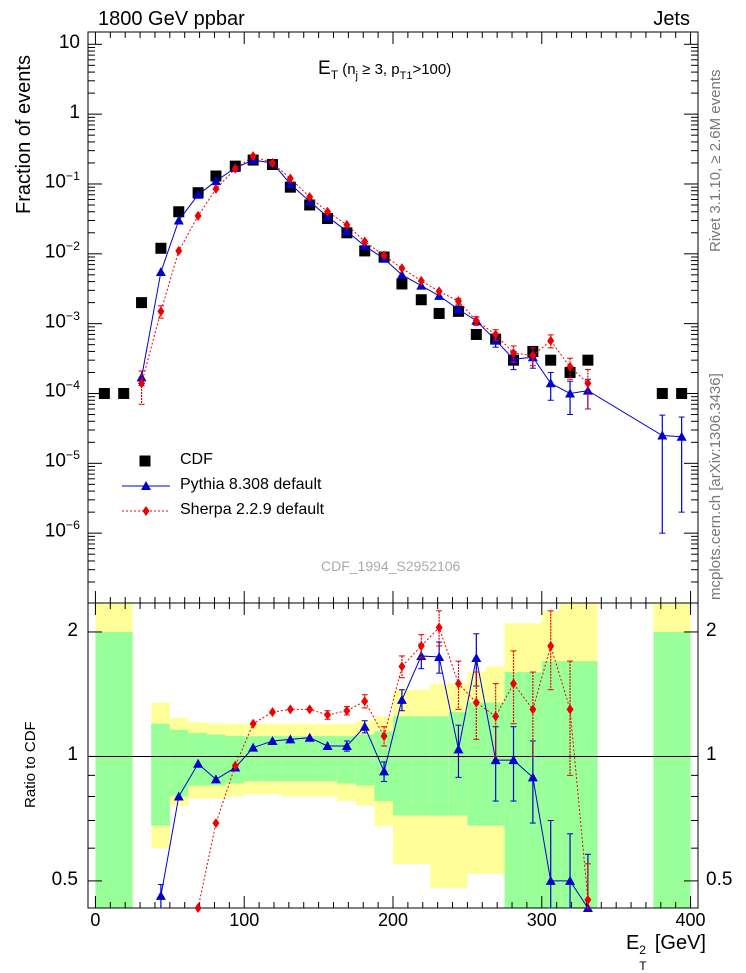 Image resolution: width=746 pixels, height=973 pixels. Describe the element at coordinates (432, 69) in the screenshot. I see `title-close: >100)` at that location.